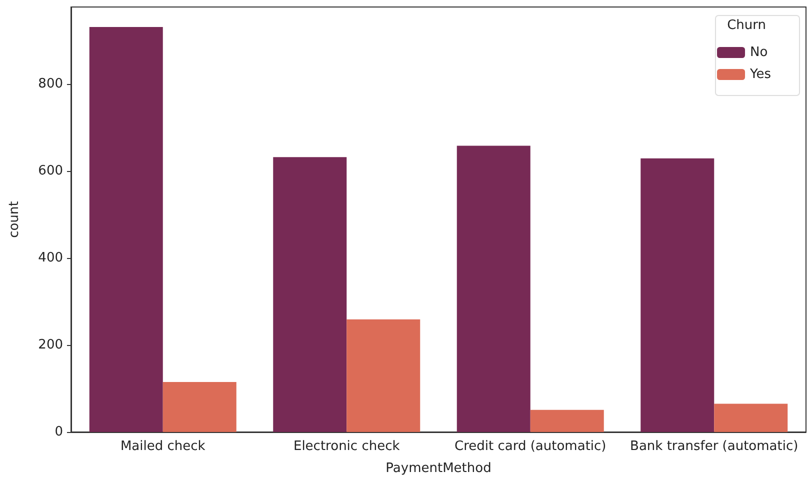 Image resolution: width=808 pixels, height=482 pixels. I want to click on legend-title: Churn, so click(746, 25).